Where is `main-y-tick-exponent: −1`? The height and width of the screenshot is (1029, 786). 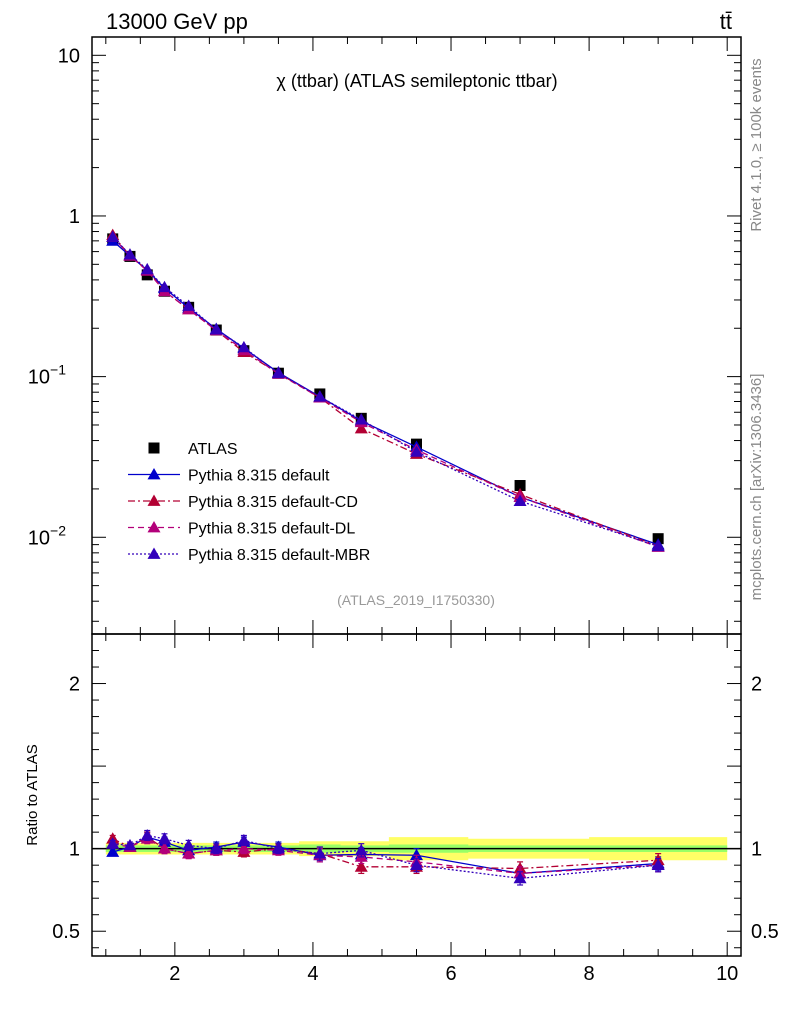 main-y-tick-exponent: −1 is located at coordinates (58, 370).